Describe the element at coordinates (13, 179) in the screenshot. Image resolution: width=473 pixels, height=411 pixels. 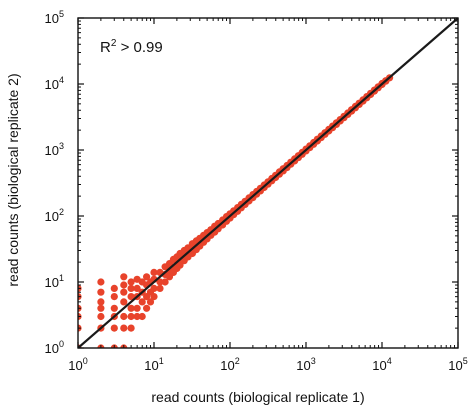
I see `y-axis-label: read counts (biological replicate 2)` at that location.